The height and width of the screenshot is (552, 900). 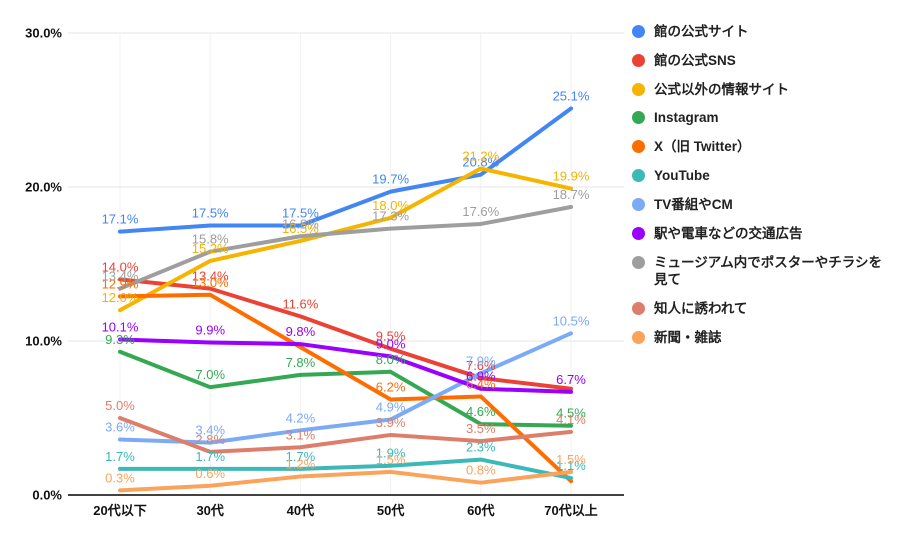 What do you see at coordinates (390, 216) in the screenshot?
I see `data-label: 17.3%` at bounding box center [390, 216].